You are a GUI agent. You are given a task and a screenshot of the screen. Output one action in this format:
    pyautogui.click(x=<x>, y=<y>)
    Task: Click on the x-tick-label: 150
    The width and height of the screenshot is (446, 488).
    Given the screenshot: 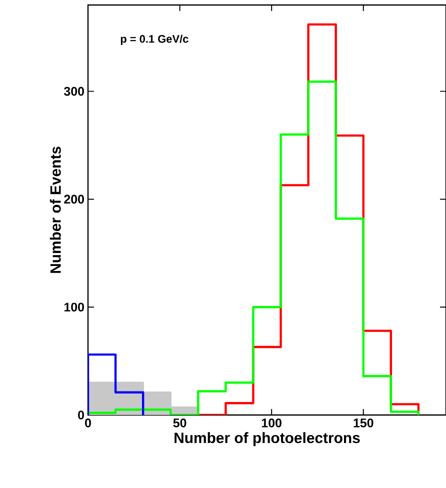 What is the action you would take?
    pyautogui.click(x=364, y=423)
    